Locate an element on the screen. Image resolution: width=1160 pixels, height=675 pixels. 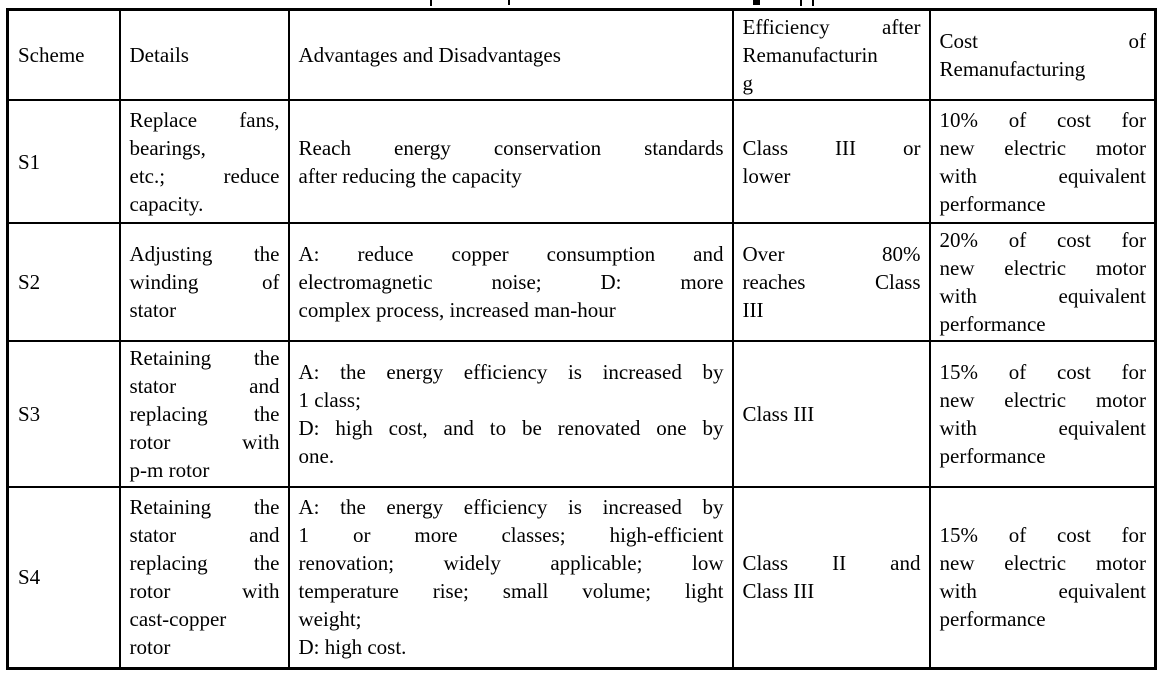
header-cell-efficiency: Efficiency after Remanufacturin g is located at coordinates (831, 54).